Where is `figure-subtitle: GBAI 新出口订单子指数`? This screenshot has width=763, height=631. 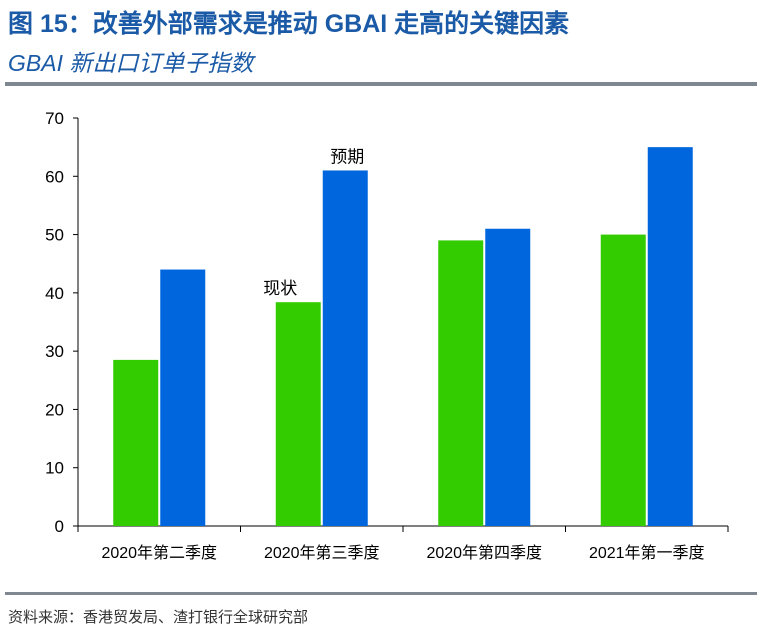
figure-subtitle: GBAI 新出口订单子指数 is located at coordinates (131, 63).